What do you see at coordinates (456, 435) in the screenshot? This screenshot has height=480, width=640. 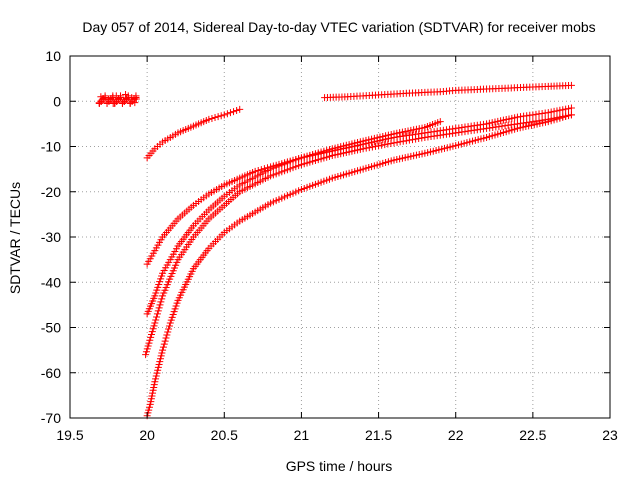 I see `x-tick-label: 22` at bounding box center [456, 435].